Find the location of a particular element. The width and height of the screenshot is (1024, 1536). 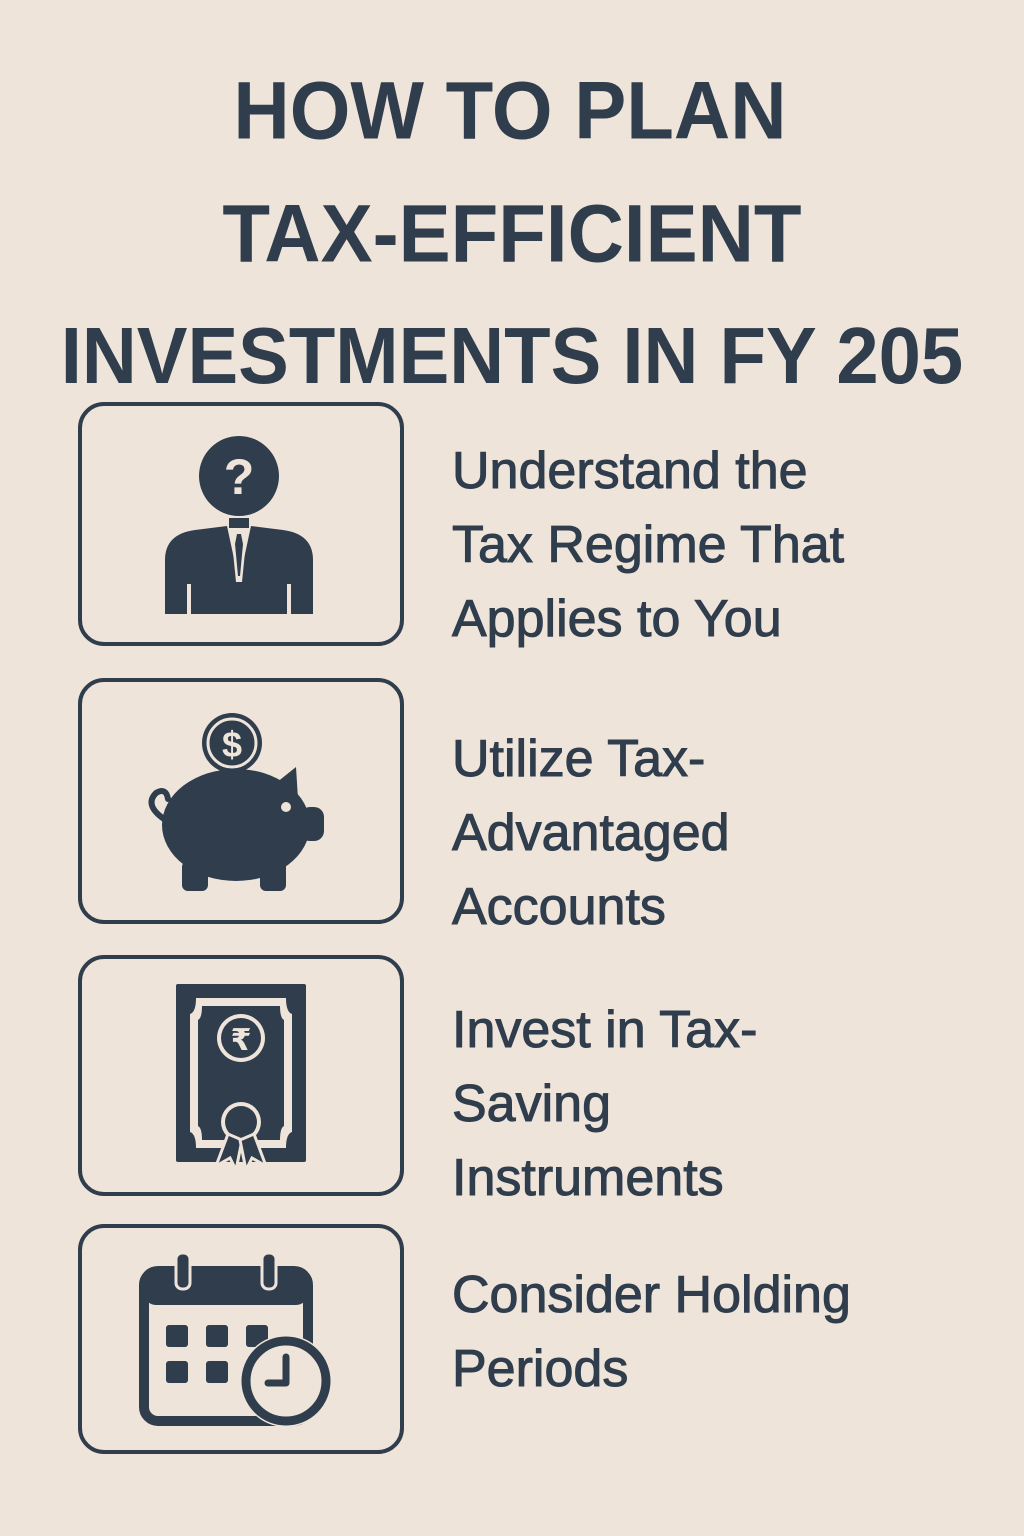

icon-frame: ? is located at coordinates (241, 524).